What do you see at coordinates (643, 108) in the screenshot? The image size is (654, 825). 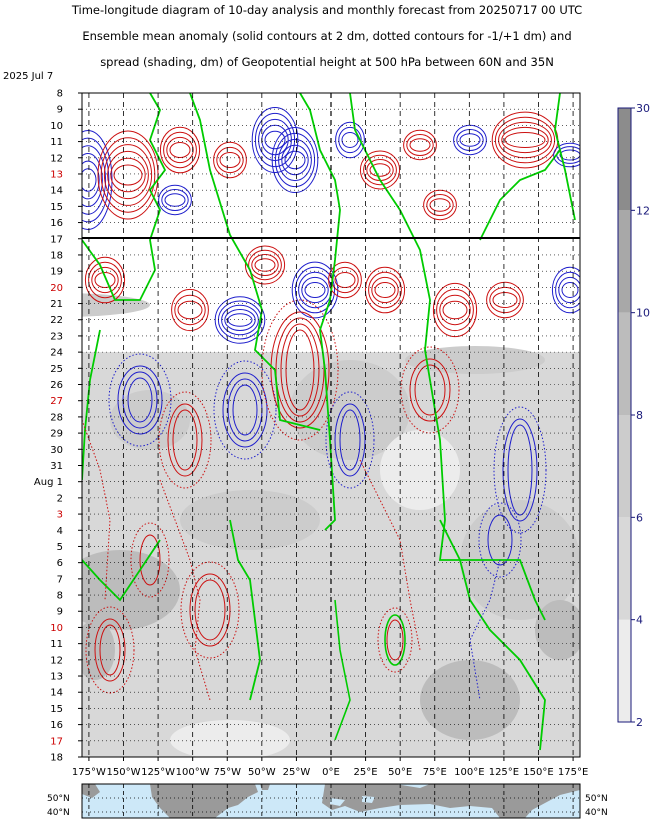 I see `colorbar-tick-label: 30` at bounding box center [643, 108].